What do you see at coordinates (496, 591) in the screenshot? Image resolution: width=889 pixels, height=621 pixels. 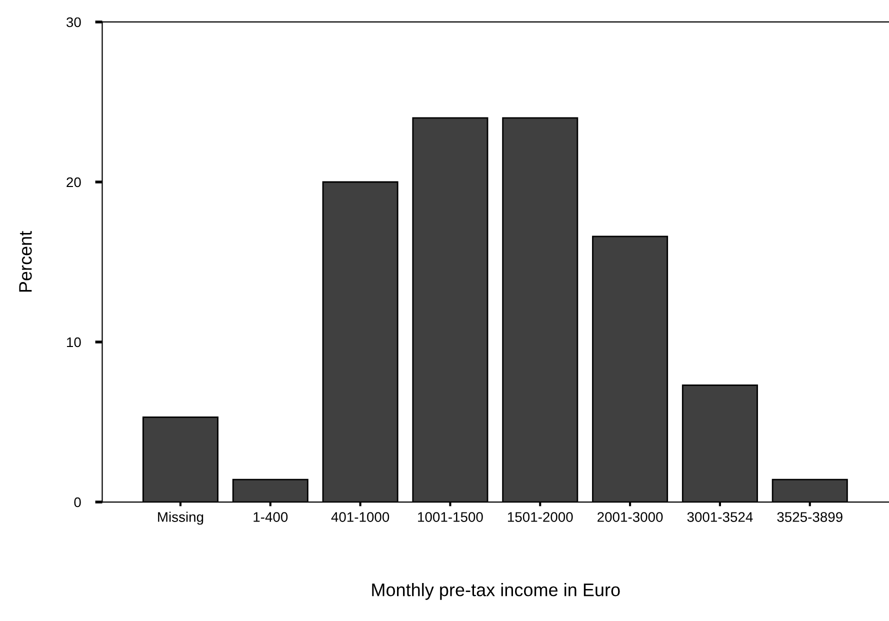 I see `x-axis-title: Monthly pre-tax income in Euro` at bounding box center [496, 591].